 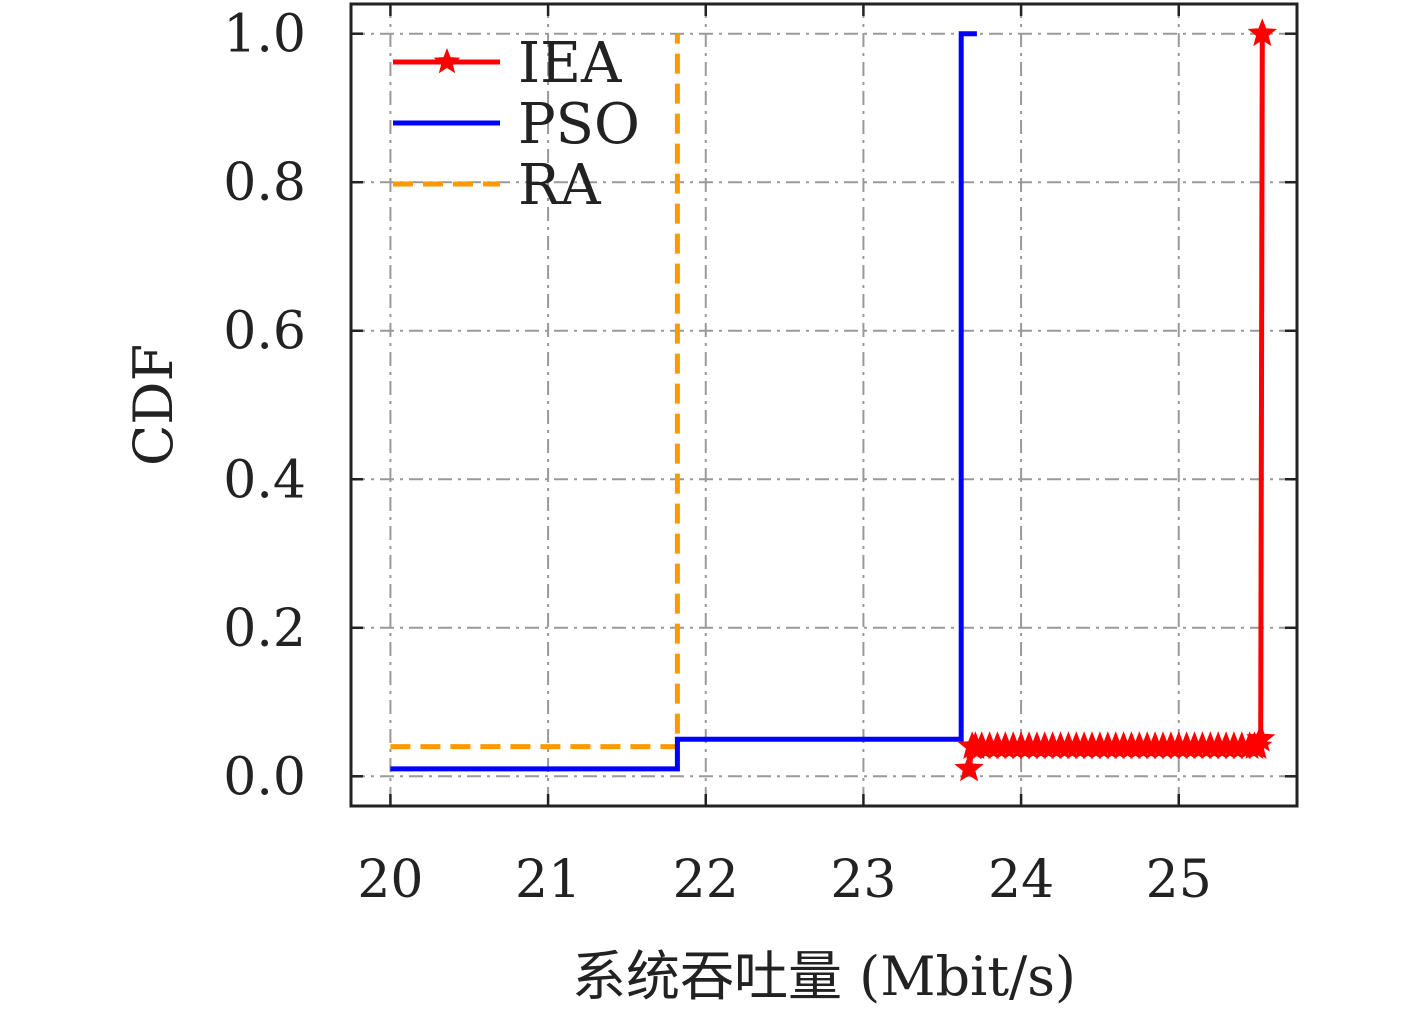 What do you see at coordinates (824, 976) in the screenshot?
I see `x-axis-label: 系统吞吐量 (Mbit/s)` at bounding box center [824, 976].